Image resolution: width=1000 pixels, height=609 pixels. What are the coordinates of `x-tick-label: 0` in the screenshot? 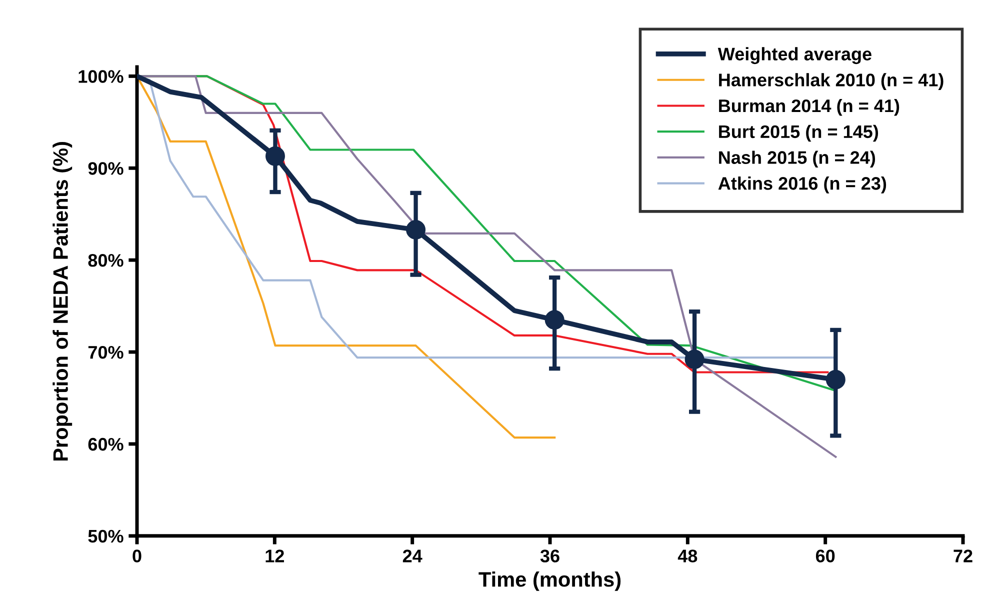 It's located at (137, 556).